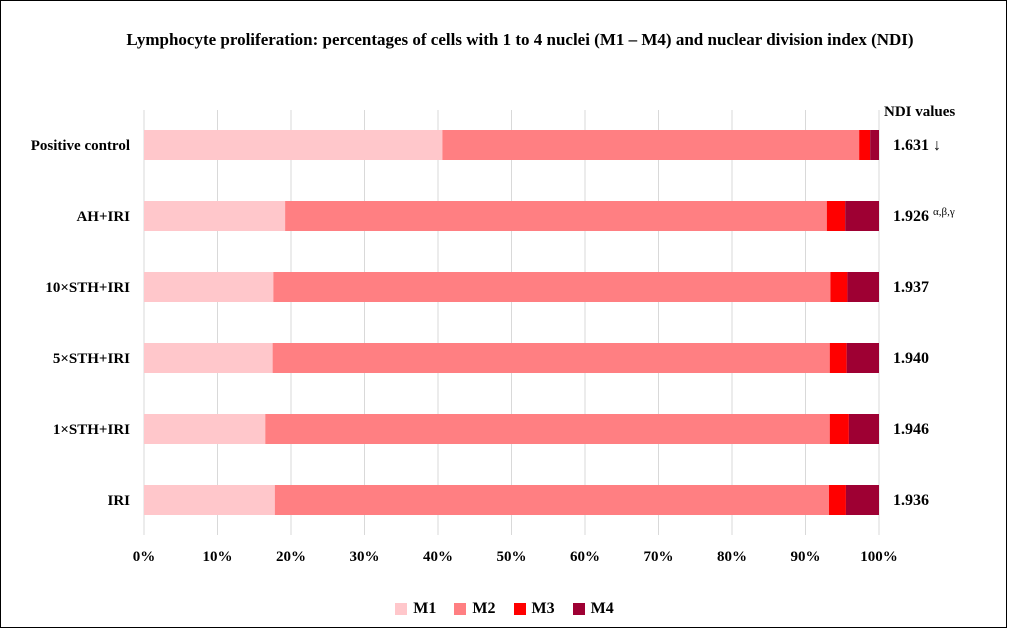 This screenshot has width=1009, height=630. Describe the element at coordinates (585, 557) in the screenshot. I see `x-tick-label: 60%` at that location.